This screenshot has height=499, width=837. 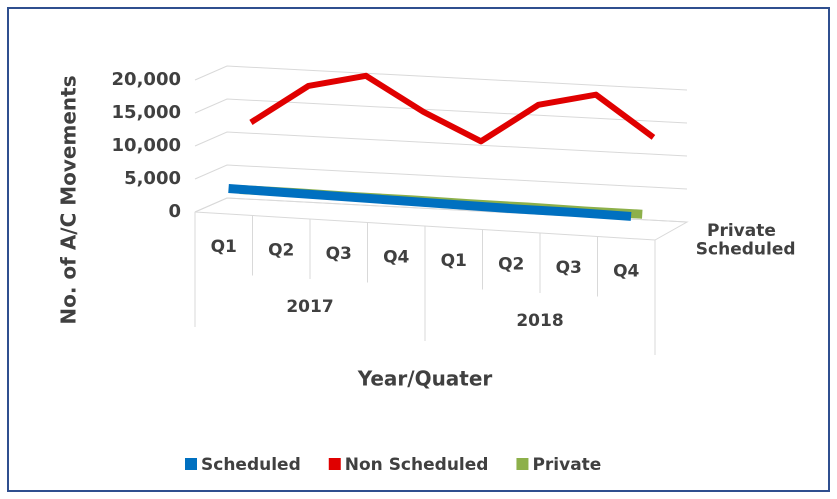 I want to click on y-tick-label: 15,000, so click(x=146, y=112).